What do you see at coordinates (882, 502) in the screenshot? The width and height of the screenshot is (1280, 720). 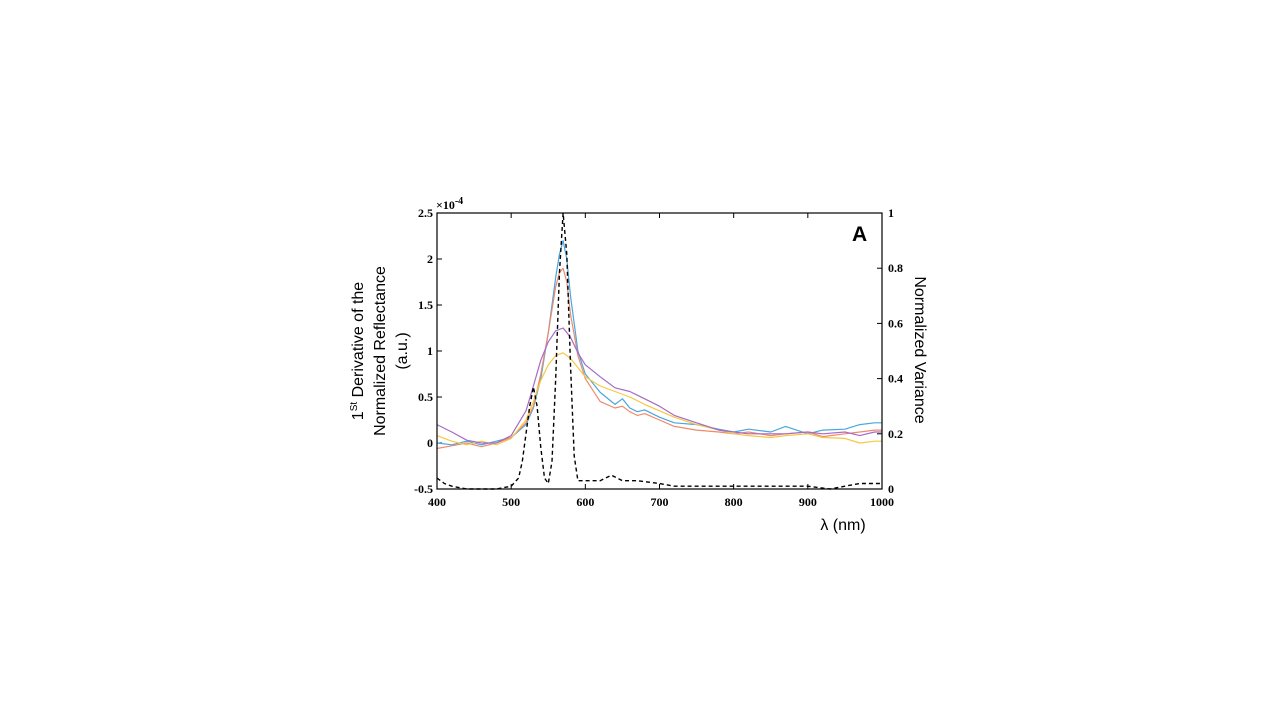 I see `x-tick-label: 1000` at bounding box center [882, 502].